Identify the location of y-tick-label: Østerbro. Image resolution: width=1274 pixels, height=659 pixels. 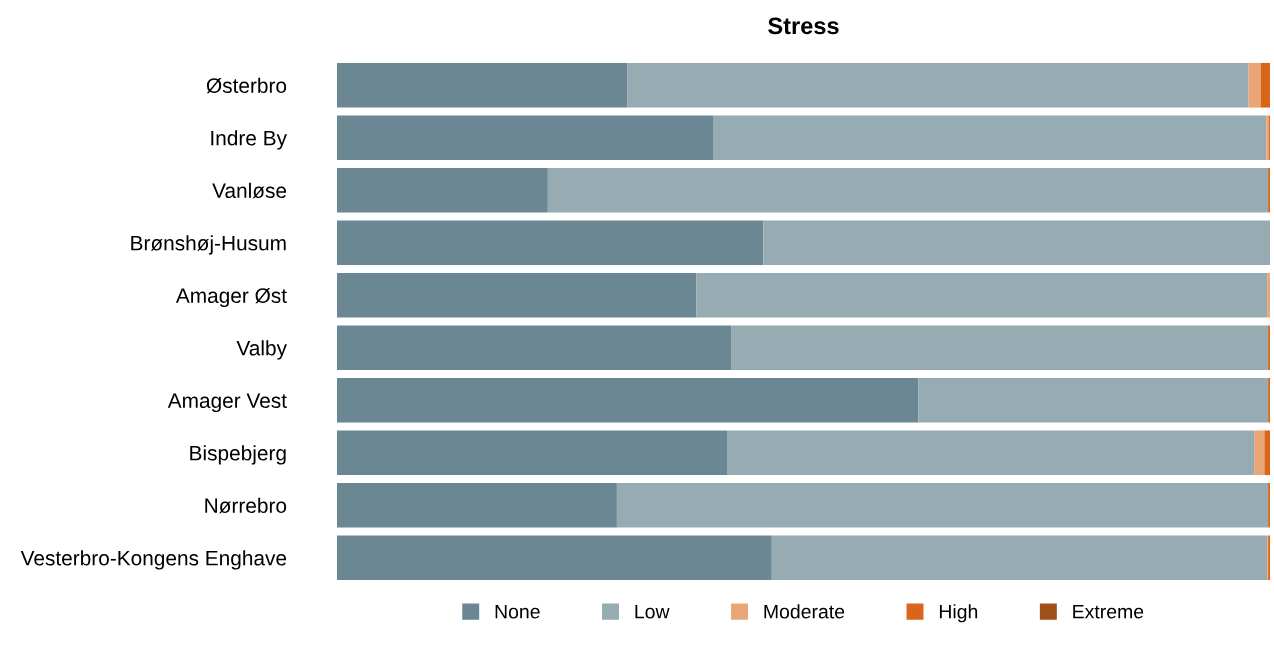
(246, 85).